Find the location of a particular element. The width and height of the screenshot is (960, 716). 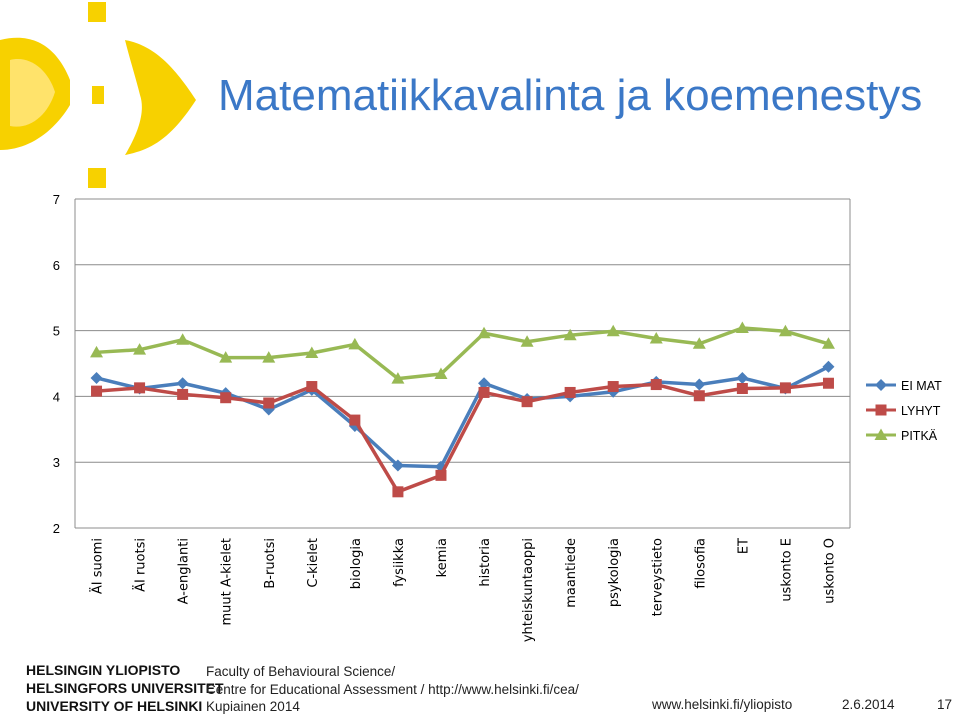

y-tick-label: 5 is located at coordinates (56, 331).